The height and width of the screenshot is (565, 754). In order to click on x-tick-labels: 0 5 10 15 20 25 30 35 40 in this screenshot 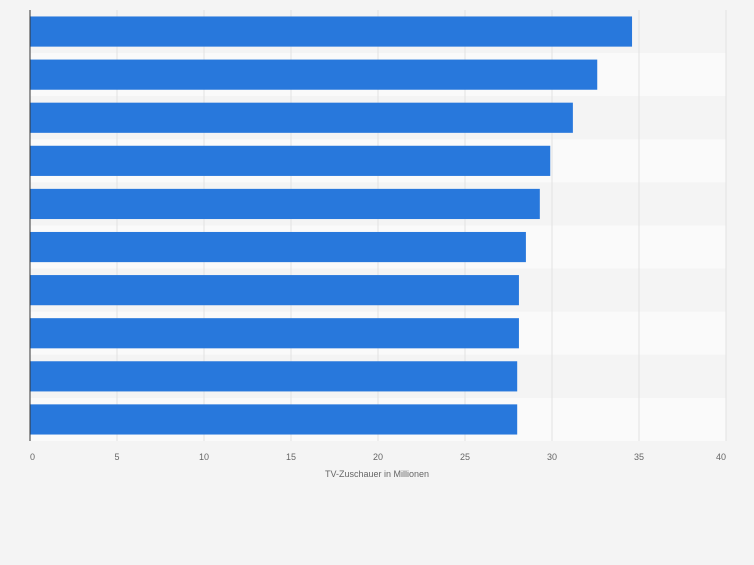, I will do `click(378, 457)`.